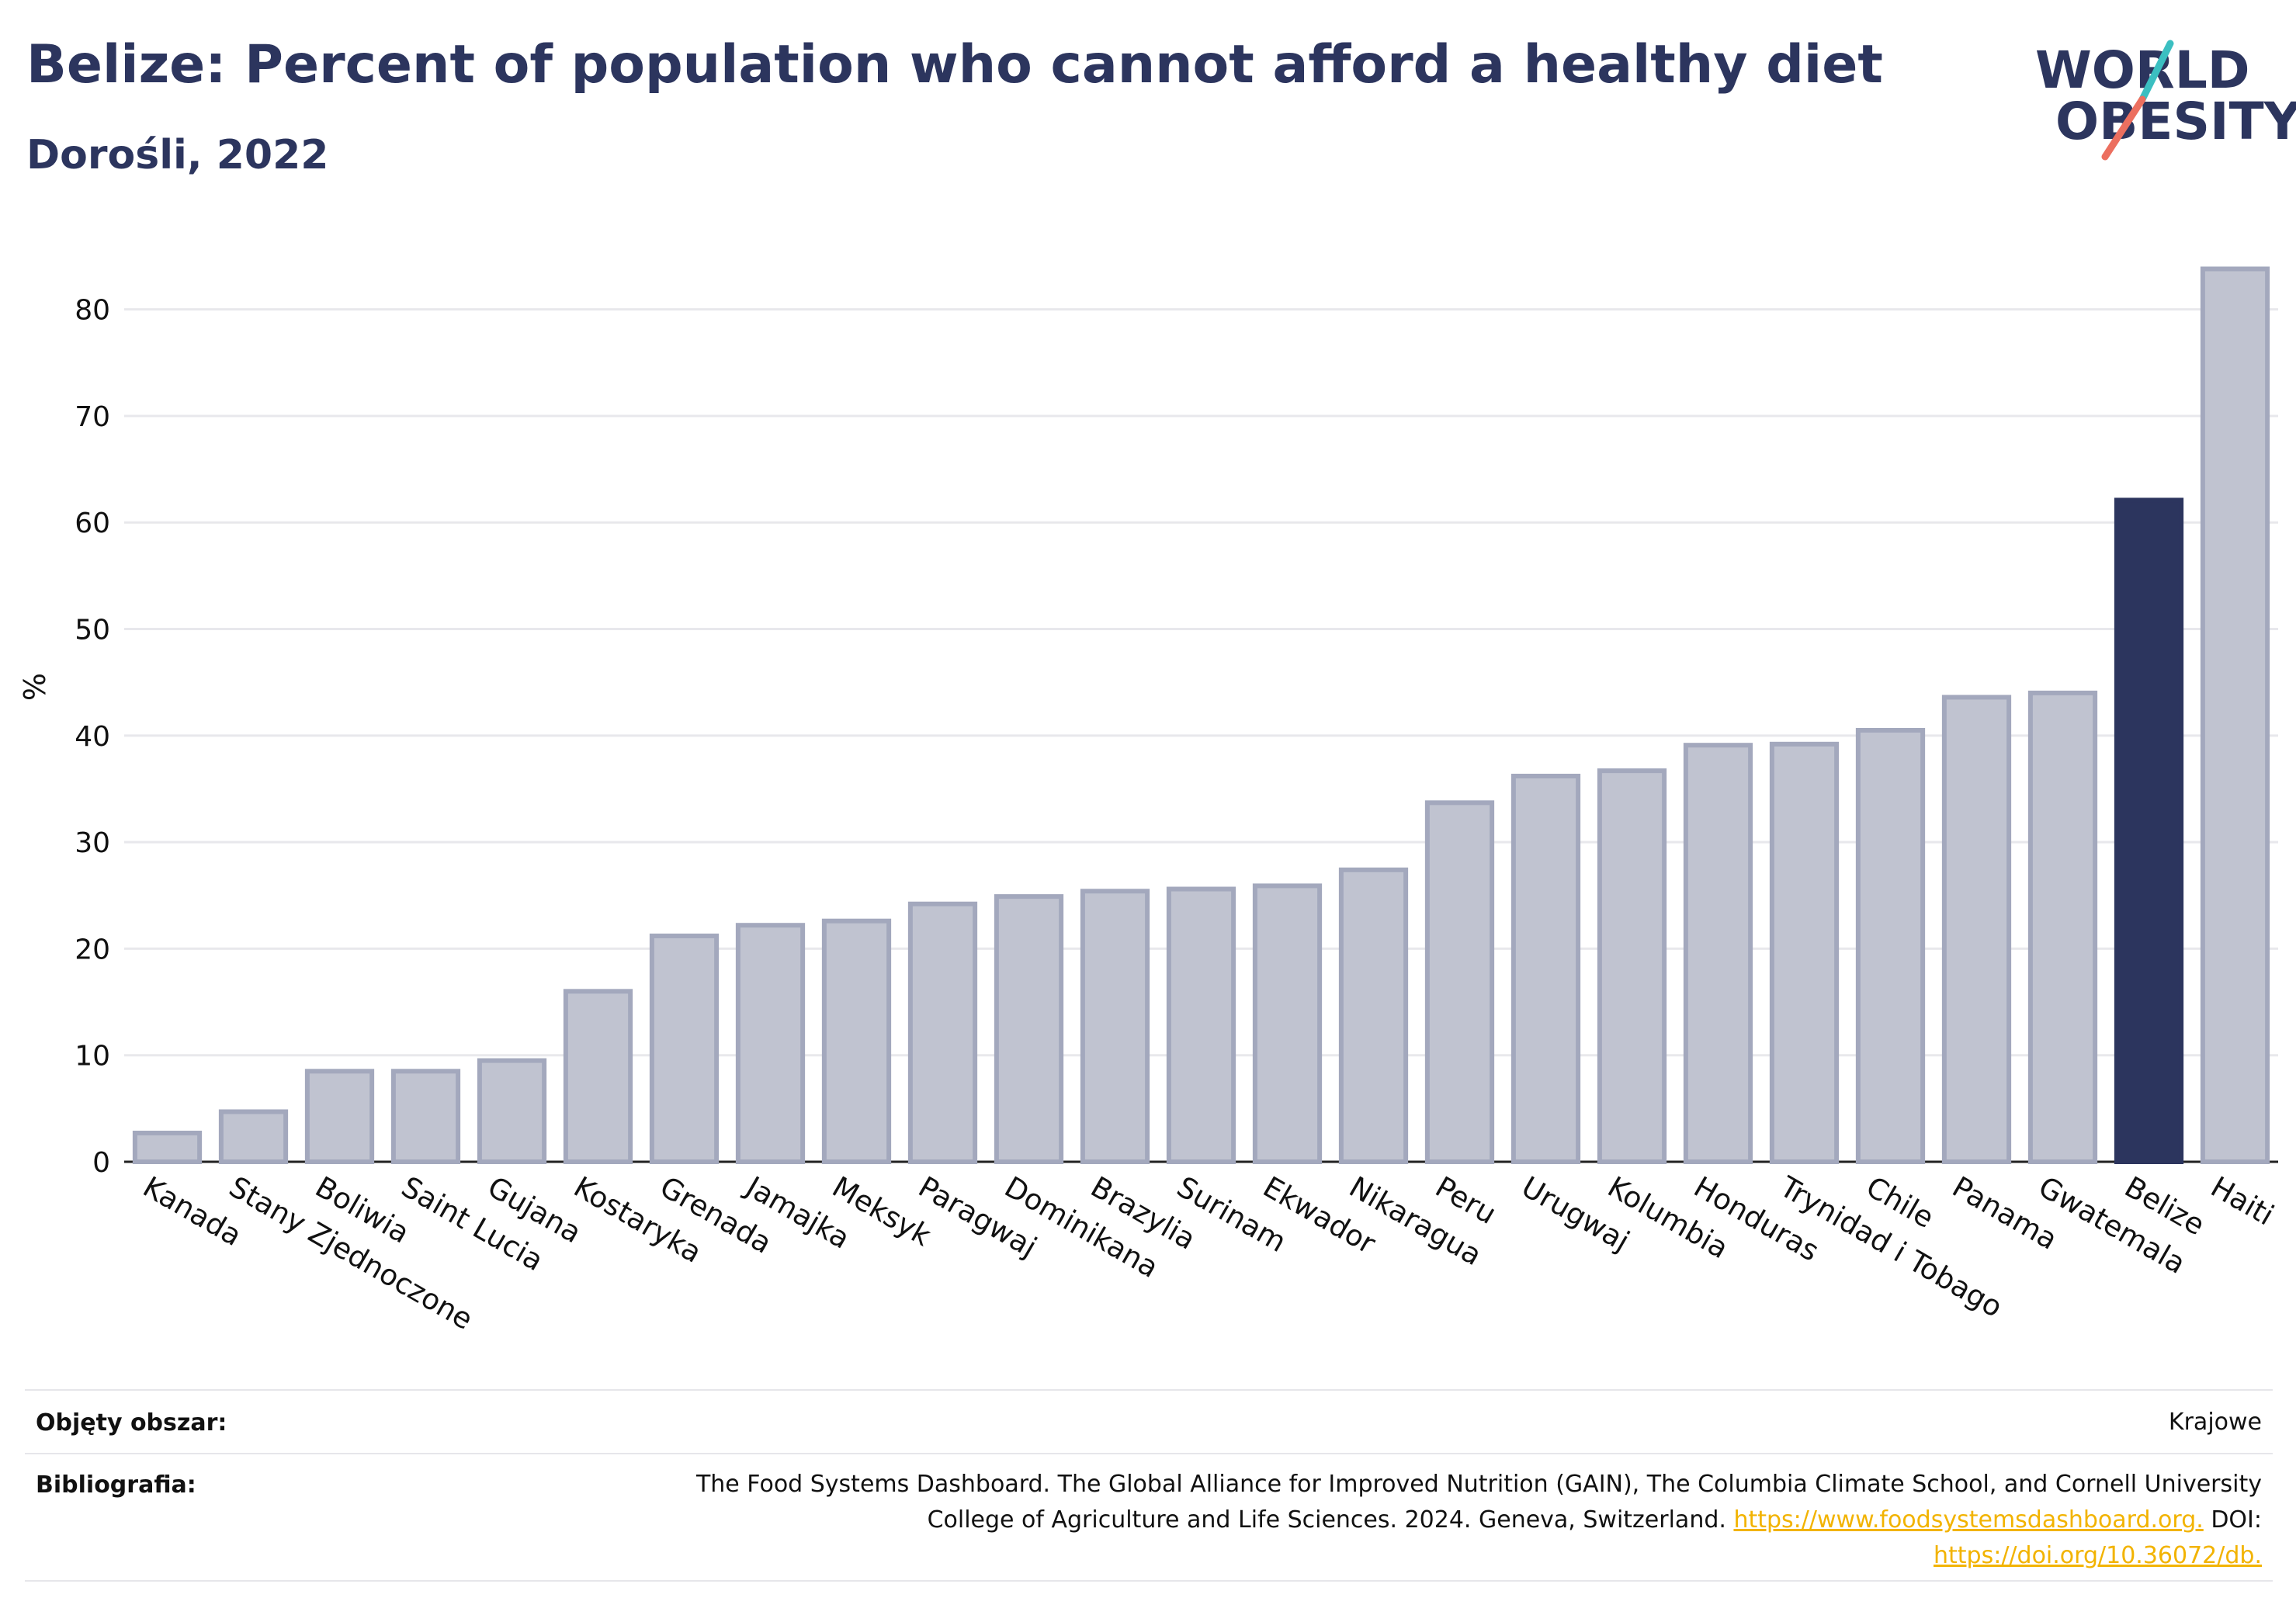 The height and width of the screenshot is (1622, 2296). What do you see at coordinates (92, 843) in the screenshot?
I see `y-tick-label: 30` at bounding box center [92, 843].